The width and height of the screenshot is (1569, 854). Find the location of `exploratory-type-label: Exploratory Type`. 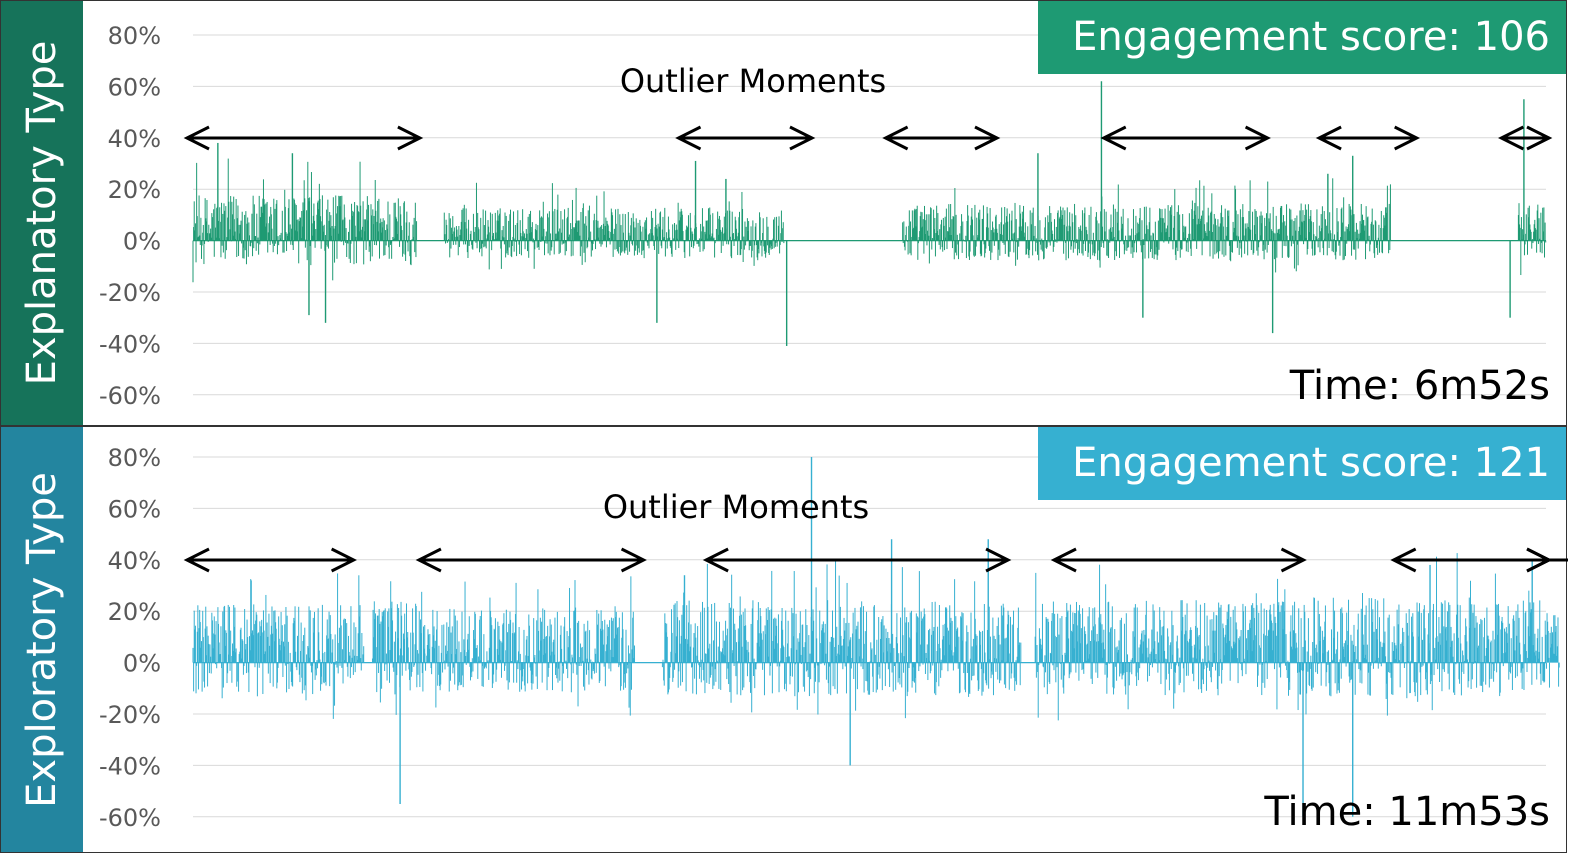

exploratory-type-label: Exploratory Type is located at coordinates (42, 639).